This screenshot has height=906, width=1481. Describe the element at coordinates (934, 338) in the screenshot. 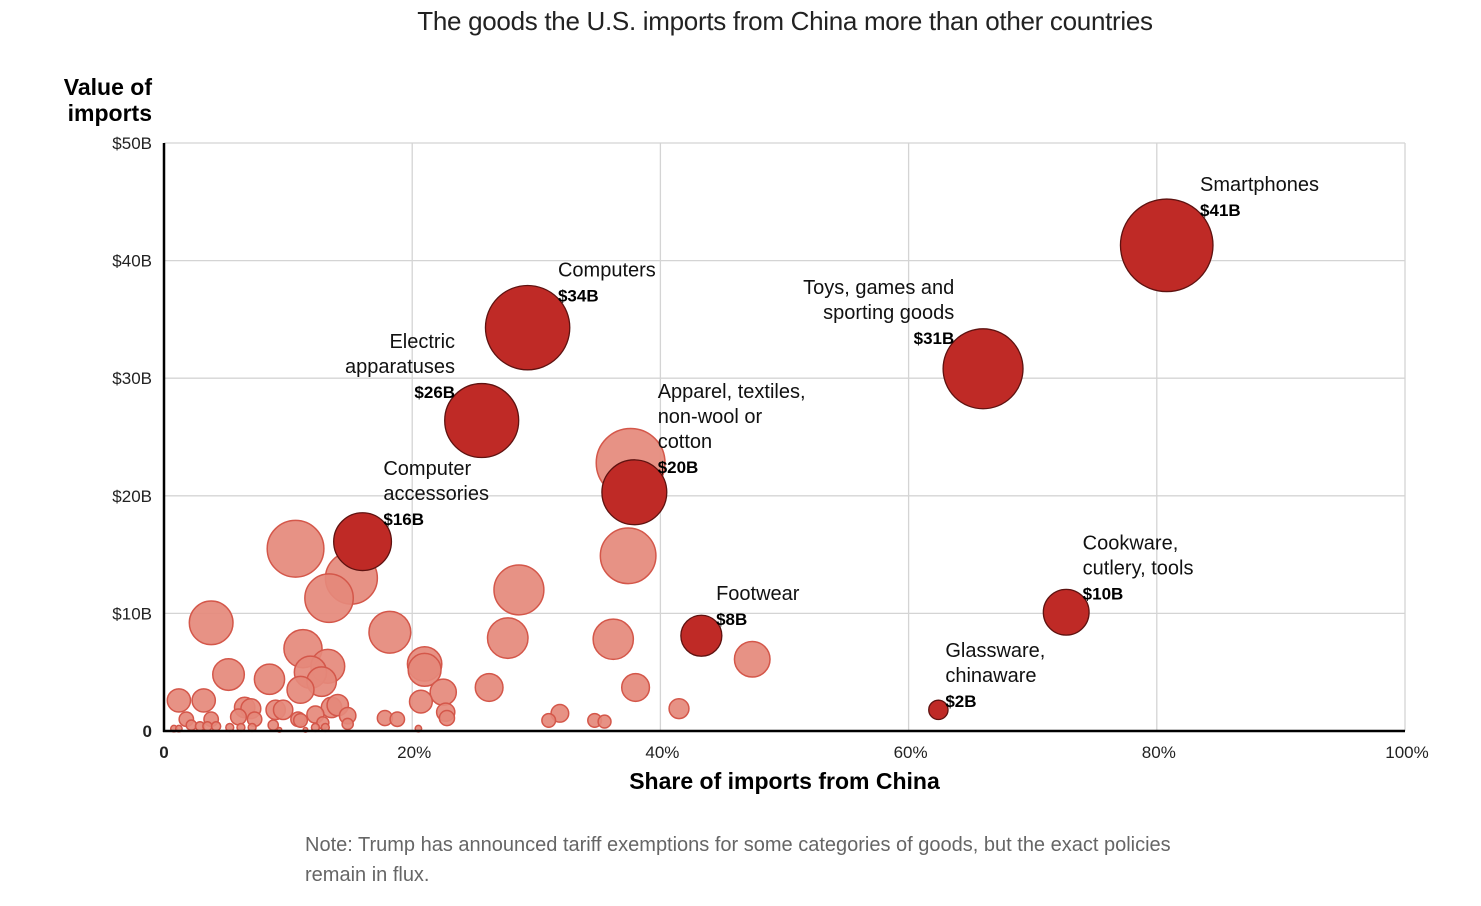

I see `annotation-value: $31B` at that location.